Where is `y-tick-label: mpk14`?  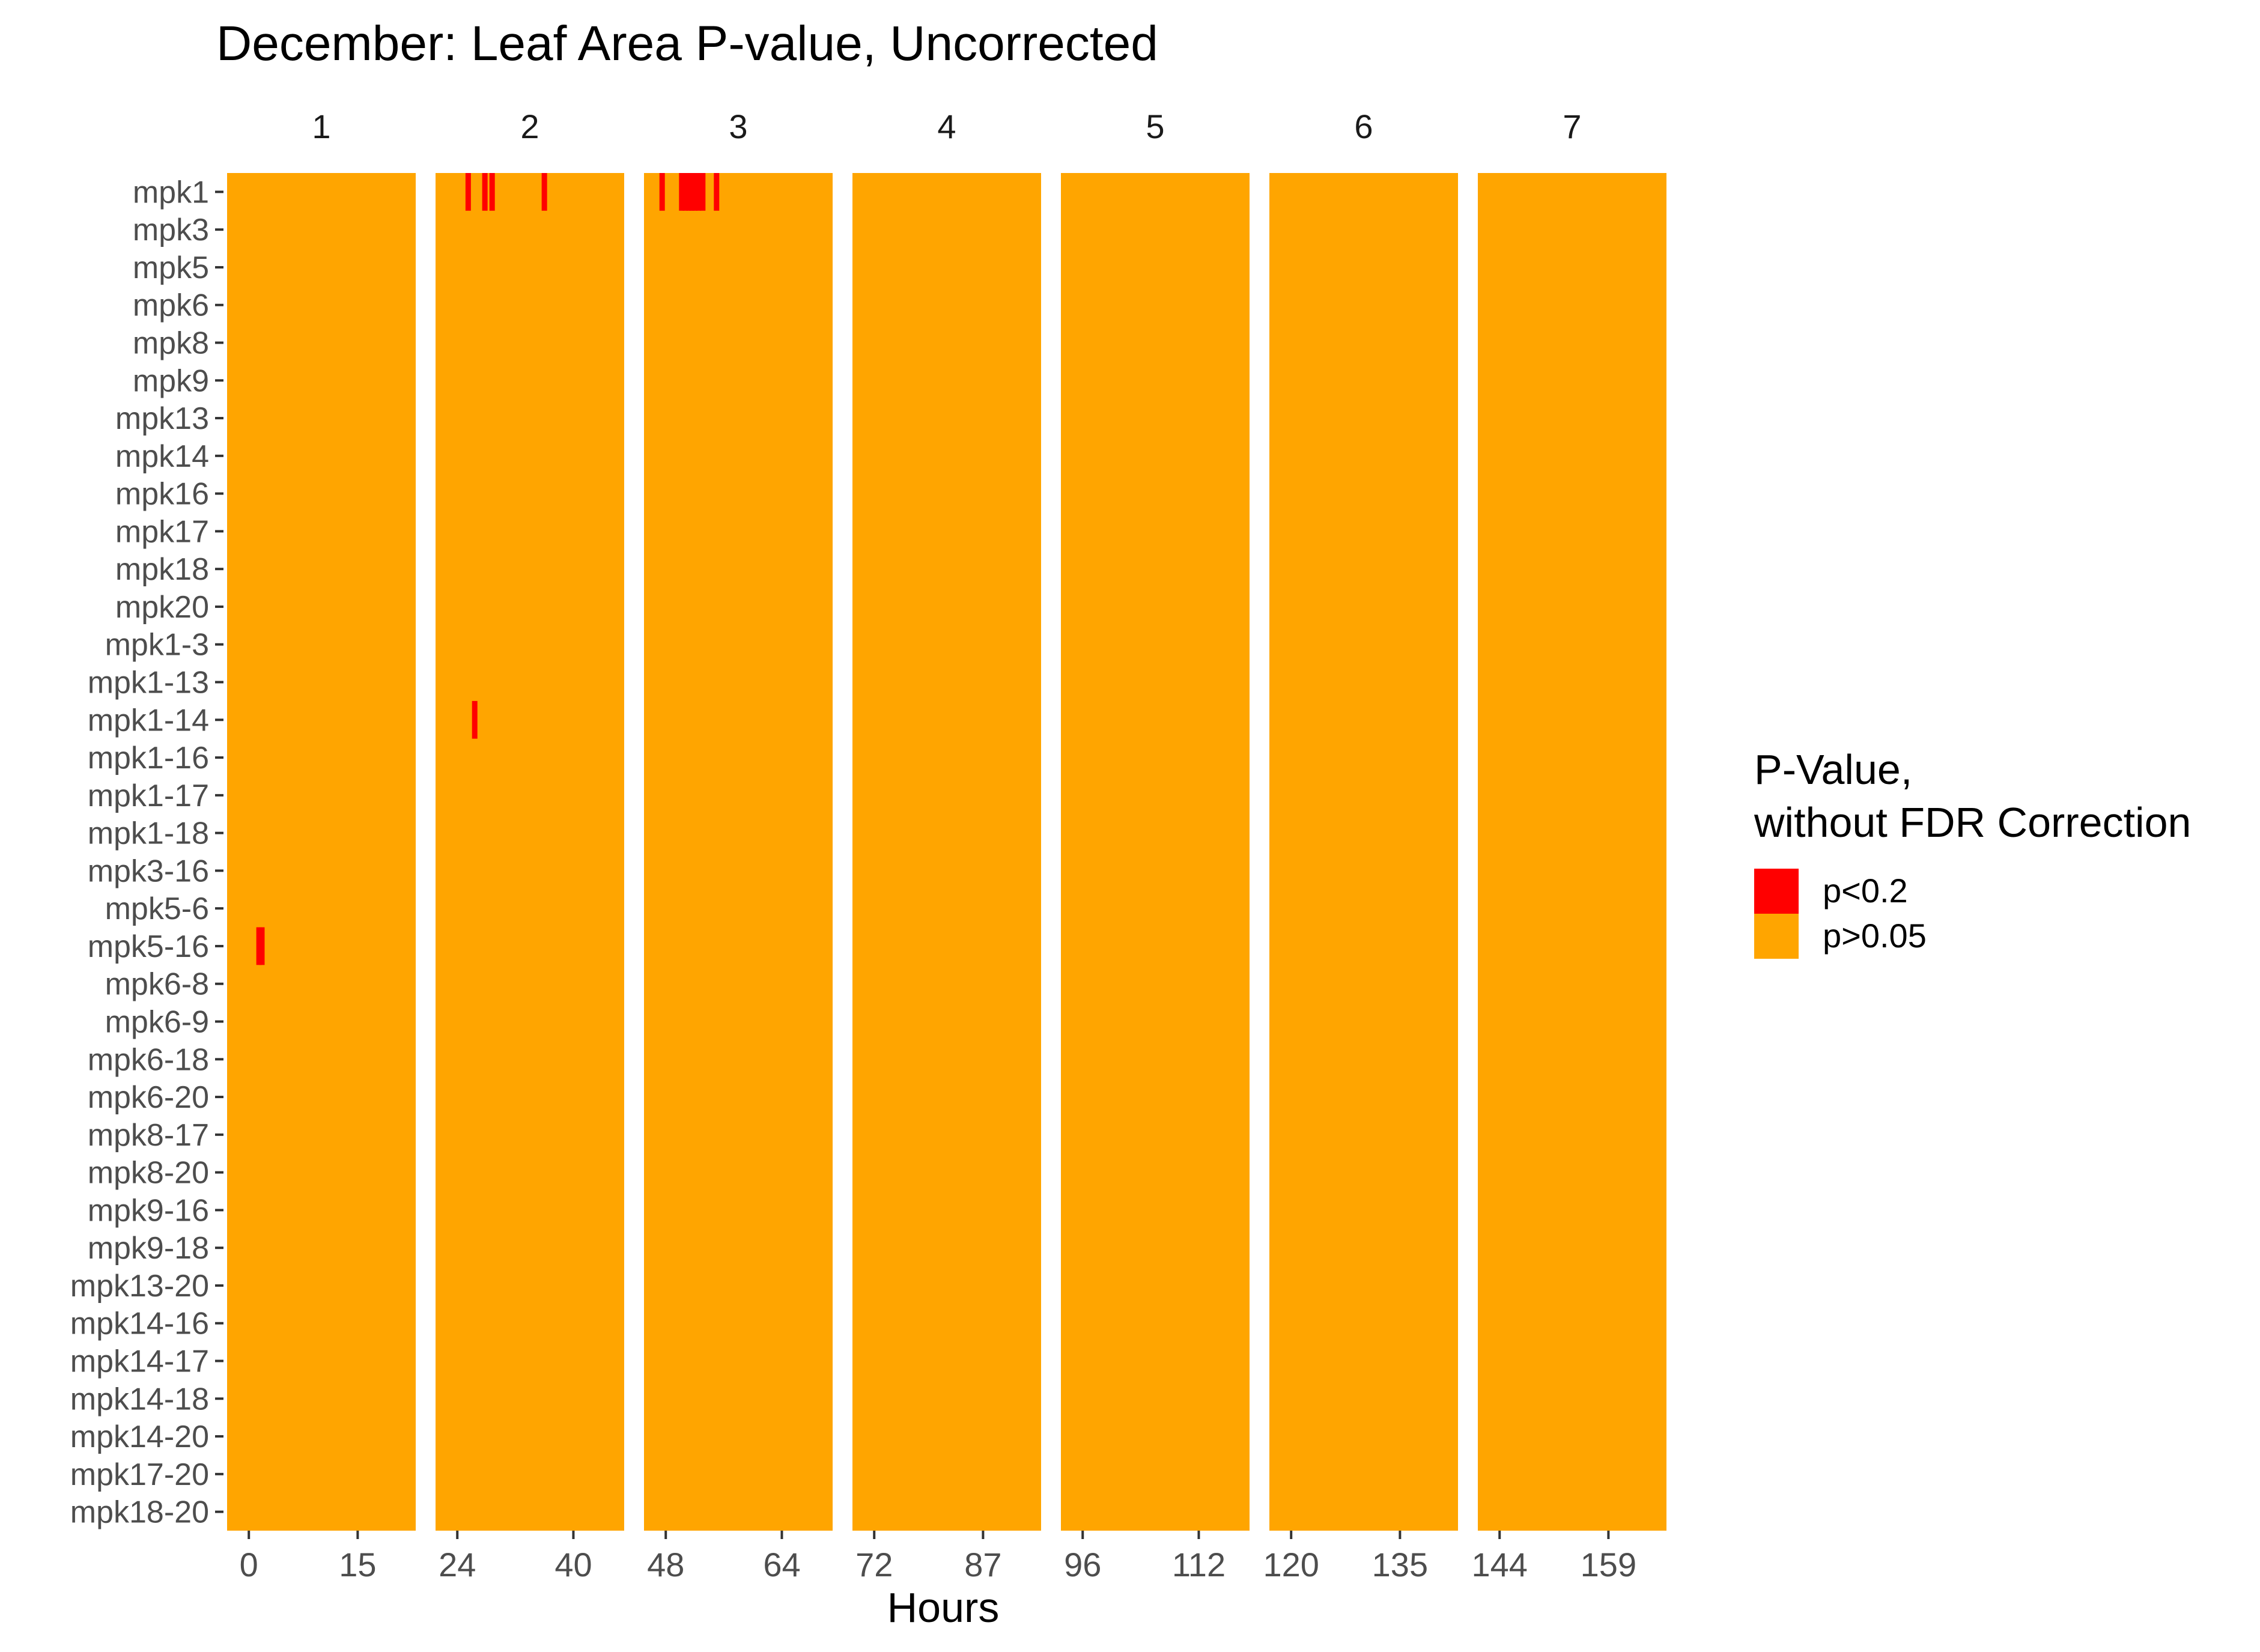
y-tick-label: mpk14 is located at coordinates (162, 456).